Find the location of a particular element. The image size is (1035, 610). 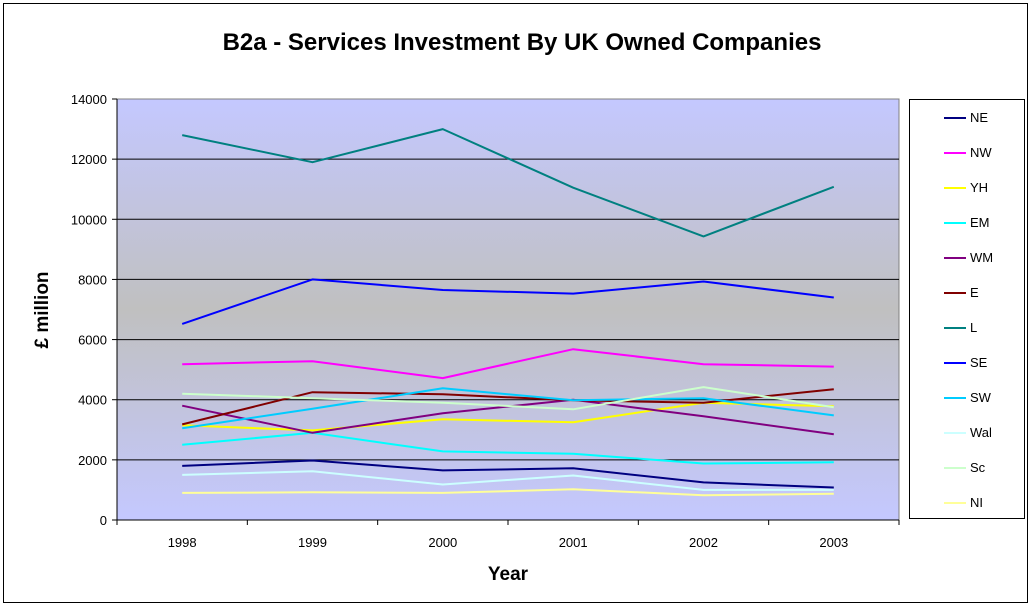

y-tick-label: 4000 is located at coordinates (92, 400).